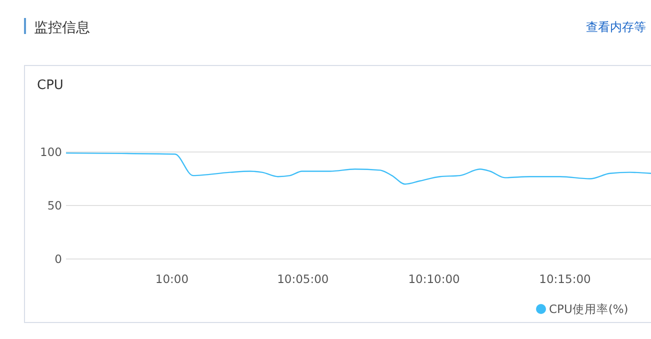 The height and width of the screenshot is (339, 651). What do you see at coordinates (434, 279) in the screenshot?
I see `x-tick-label: 10:10:00` at bounding box center [434, 279].